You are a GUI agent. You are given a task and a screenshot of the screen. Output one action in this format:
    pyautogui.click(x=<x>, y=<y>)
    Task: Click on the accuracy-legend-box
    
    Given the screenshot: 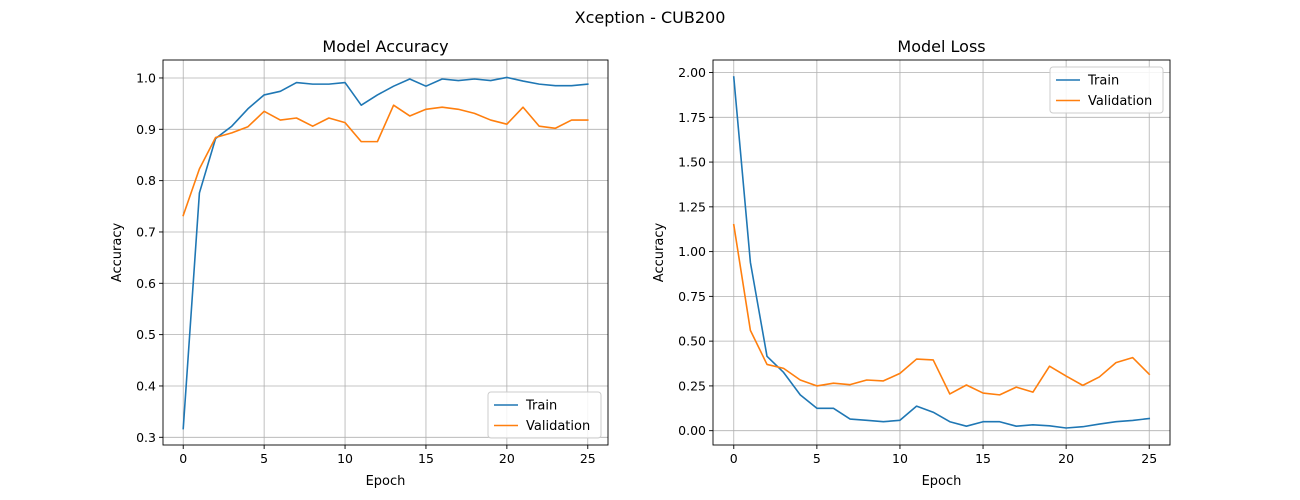 What is the action you would take?
    pyautogui.click(x=544, y=415)
    